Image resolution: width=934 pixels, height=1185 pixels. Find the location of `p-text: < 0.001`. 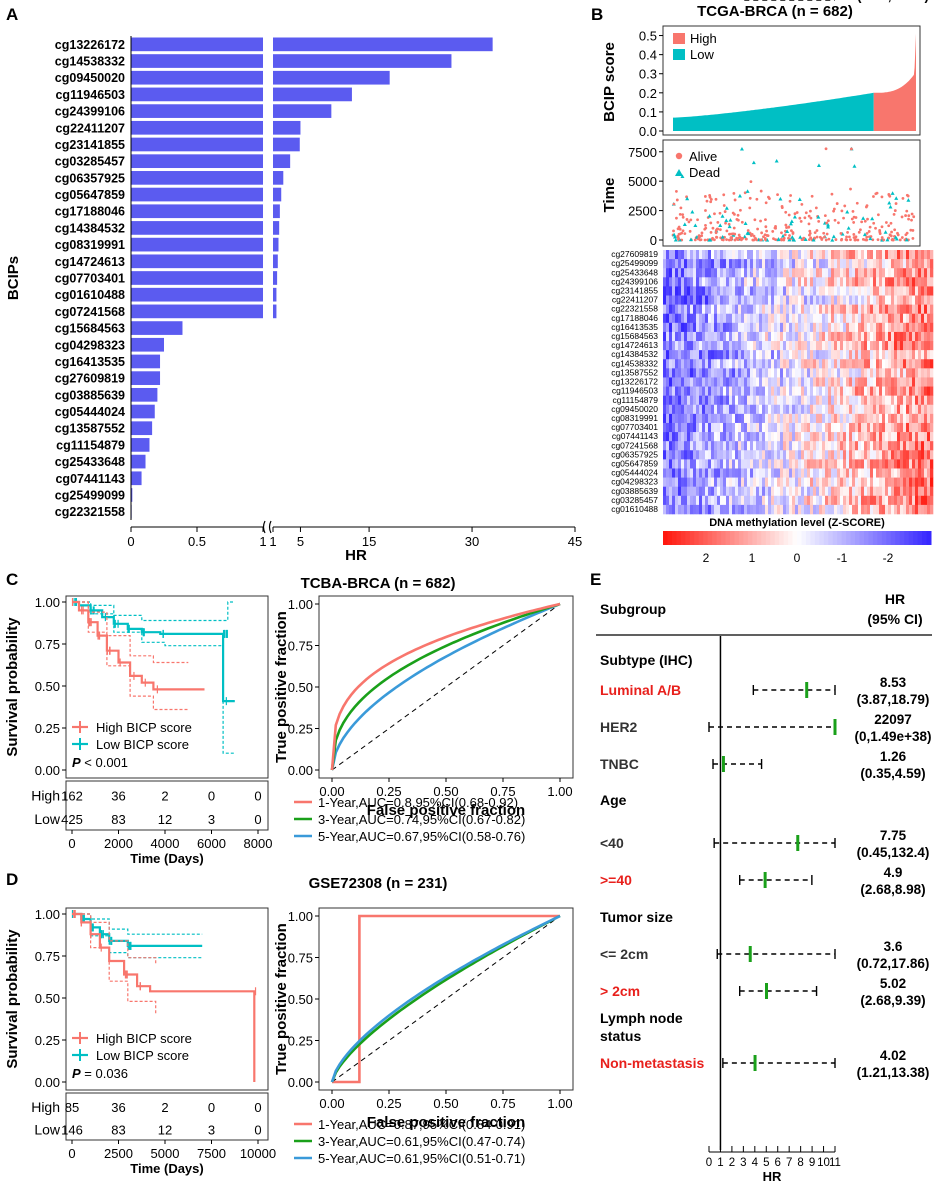

p-text: < 0.001 is located at coordinates (104, 762).